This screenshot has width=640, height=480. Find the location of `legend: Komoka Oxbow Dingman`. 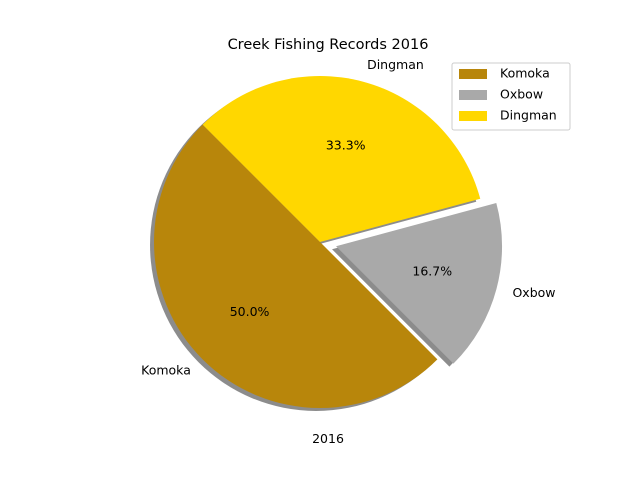

legend: Komoka Oxbow Dingman is located at coordinates (511, 96).